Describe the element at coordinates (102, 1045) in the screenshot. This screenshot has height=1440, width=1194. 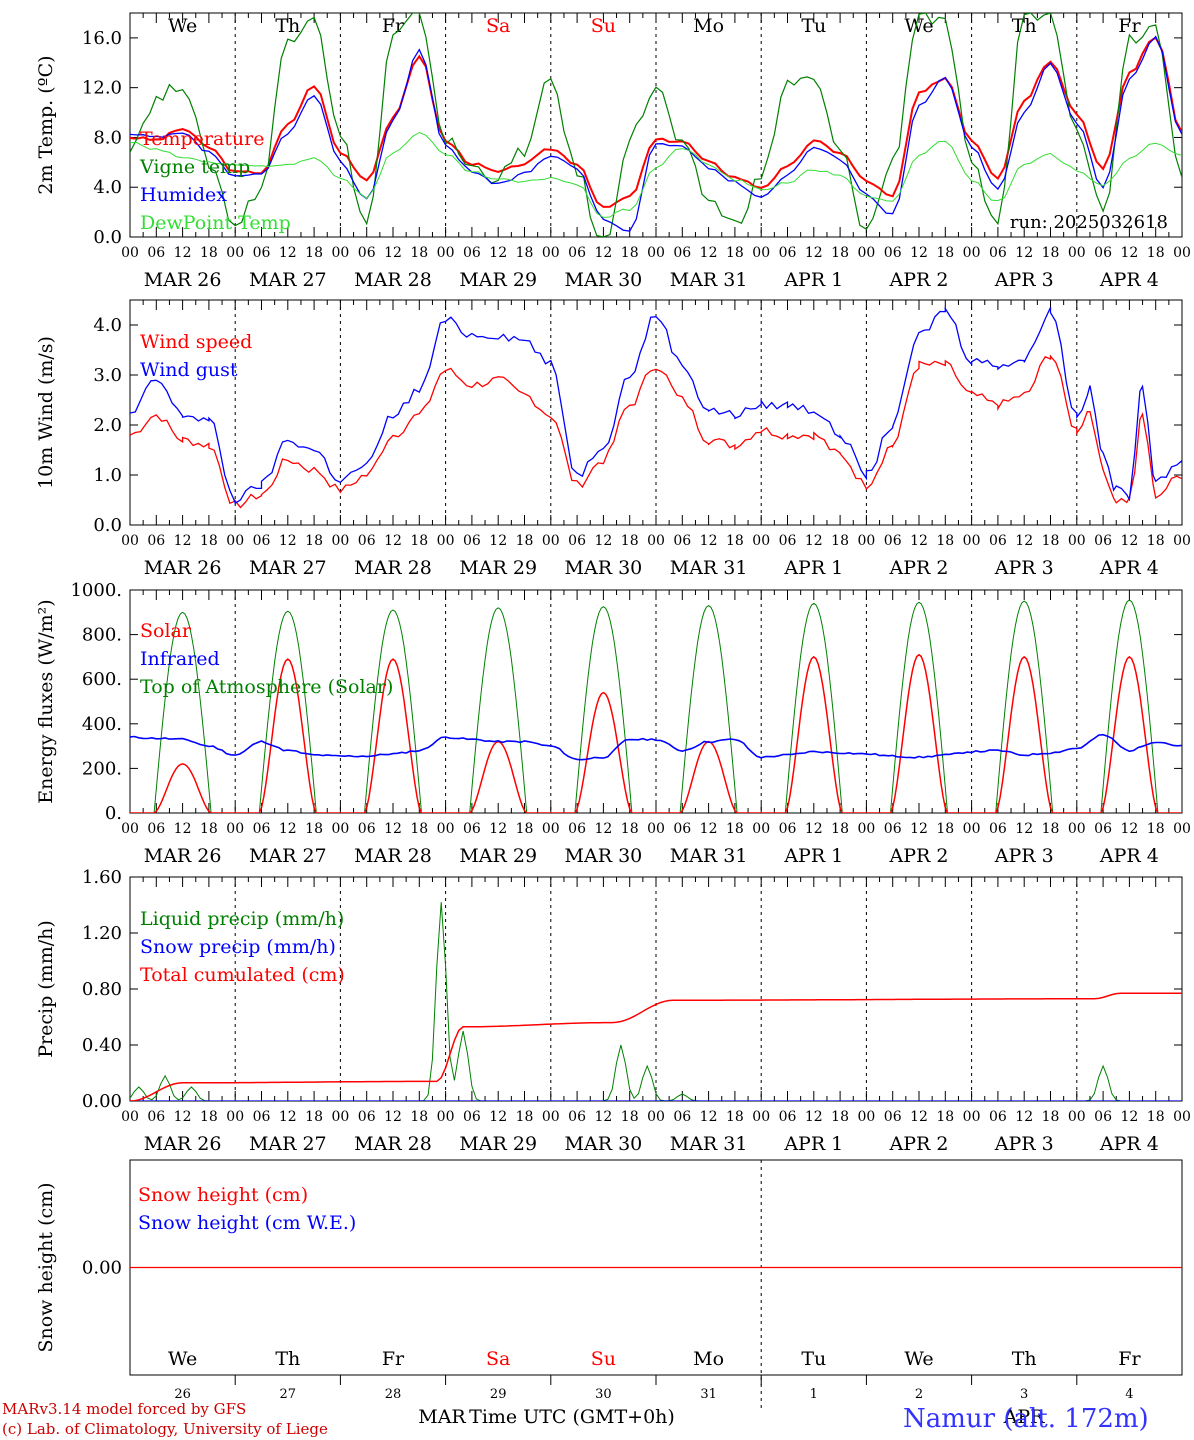
I see `y-tick-label: 0.40` at that location.